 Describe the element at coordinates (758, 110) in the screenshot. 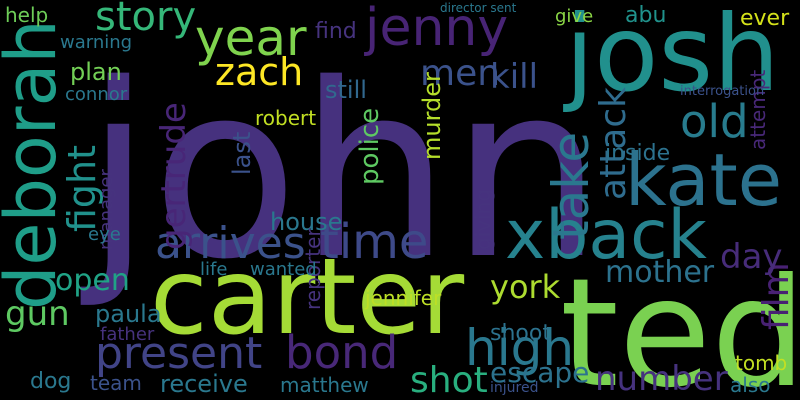

I see `word: attempt` at that location.